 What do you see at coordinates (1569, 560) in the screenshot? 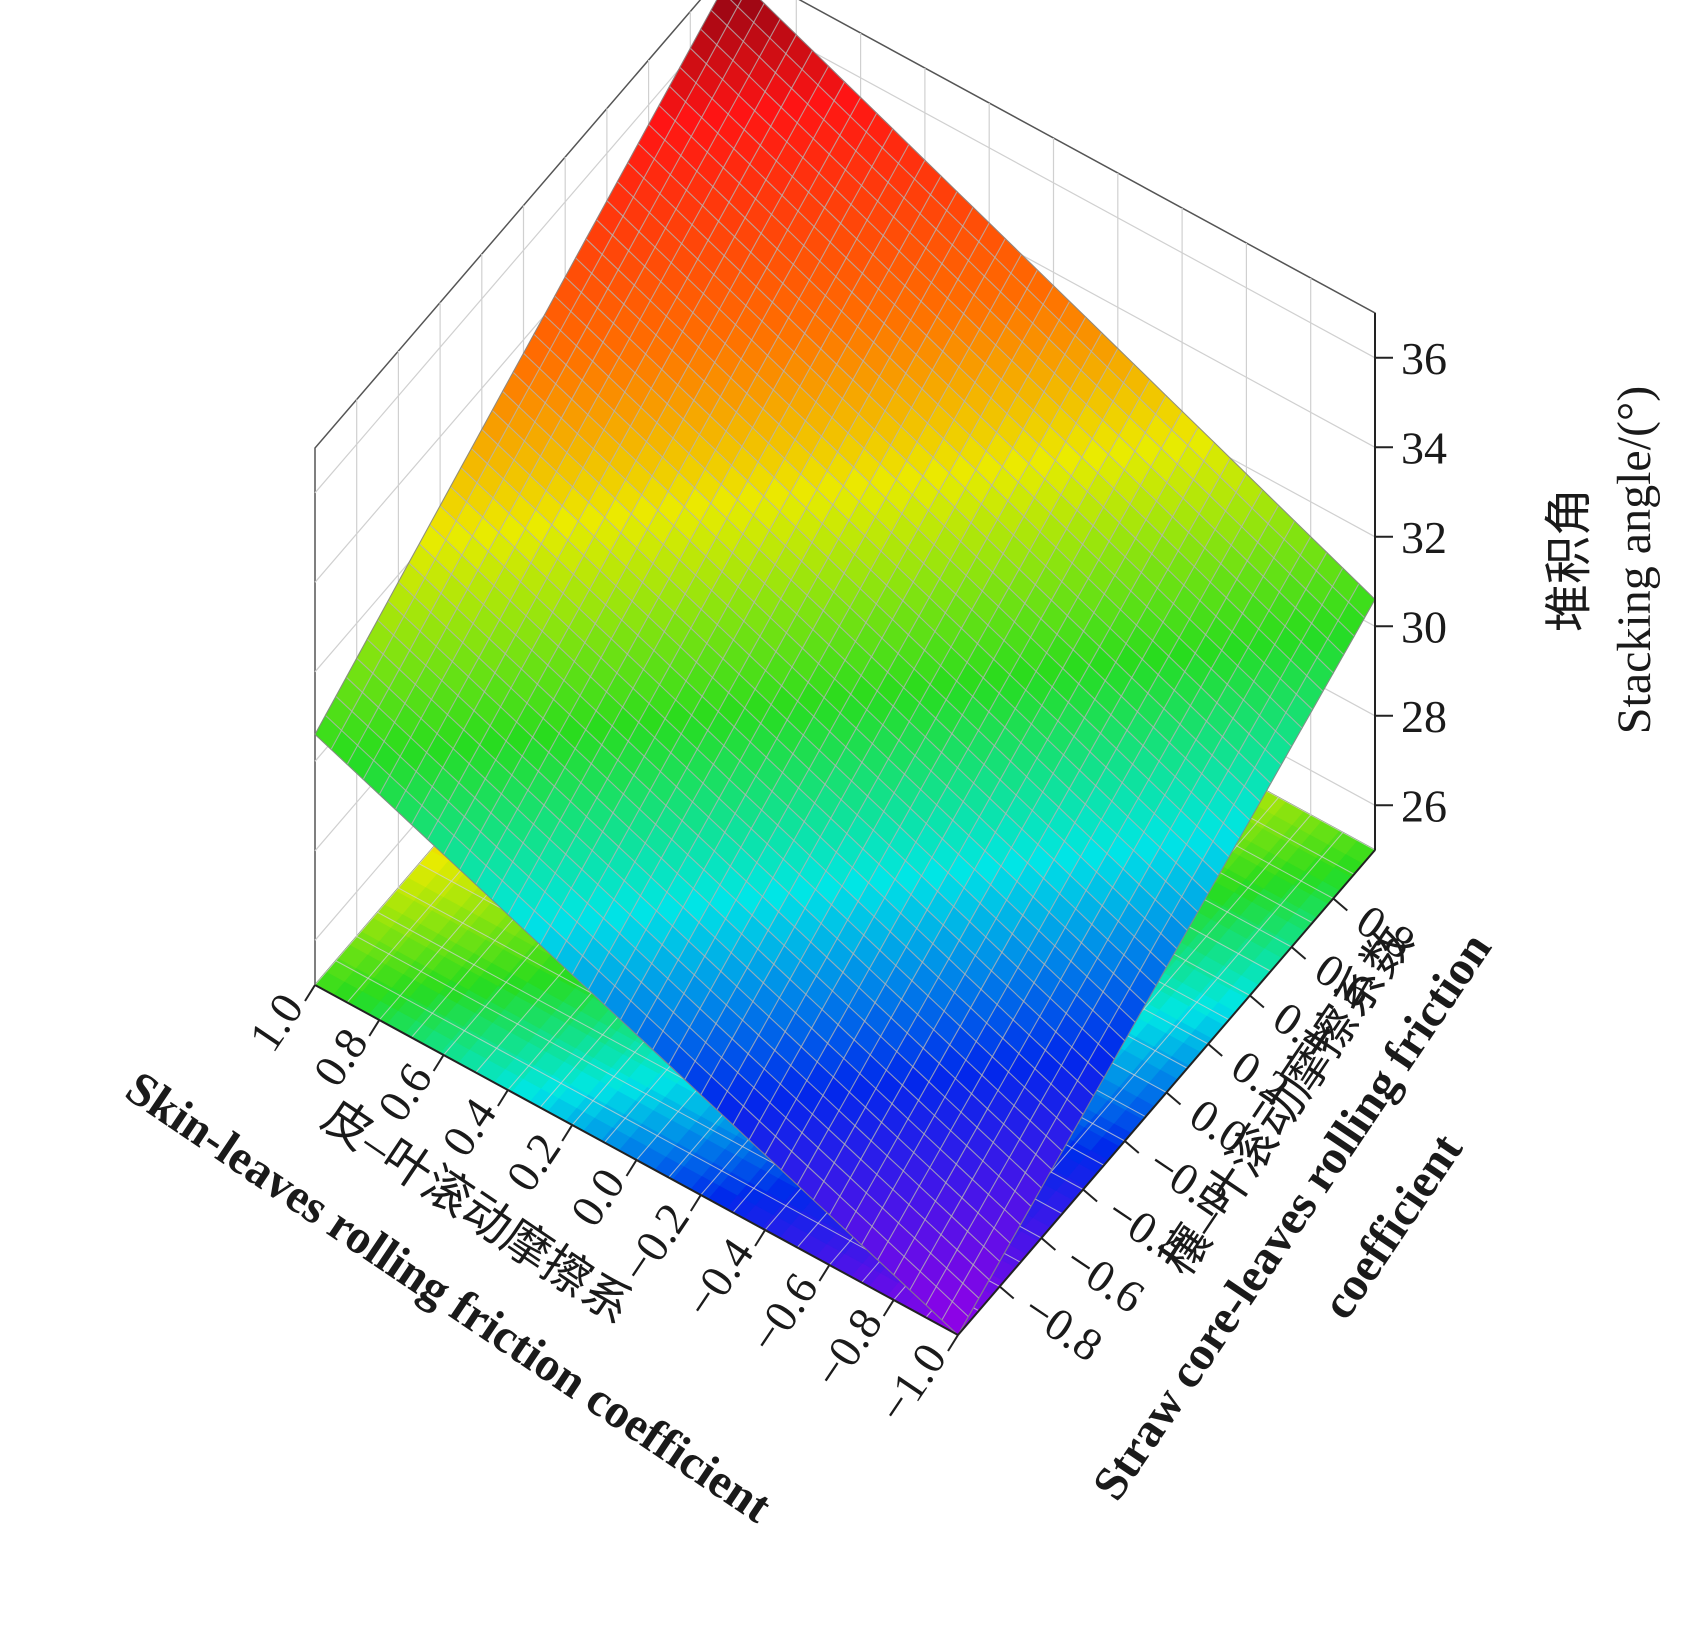
I see `z-axis-title-cn: 堆积角` at bounding box center [1569, 560].